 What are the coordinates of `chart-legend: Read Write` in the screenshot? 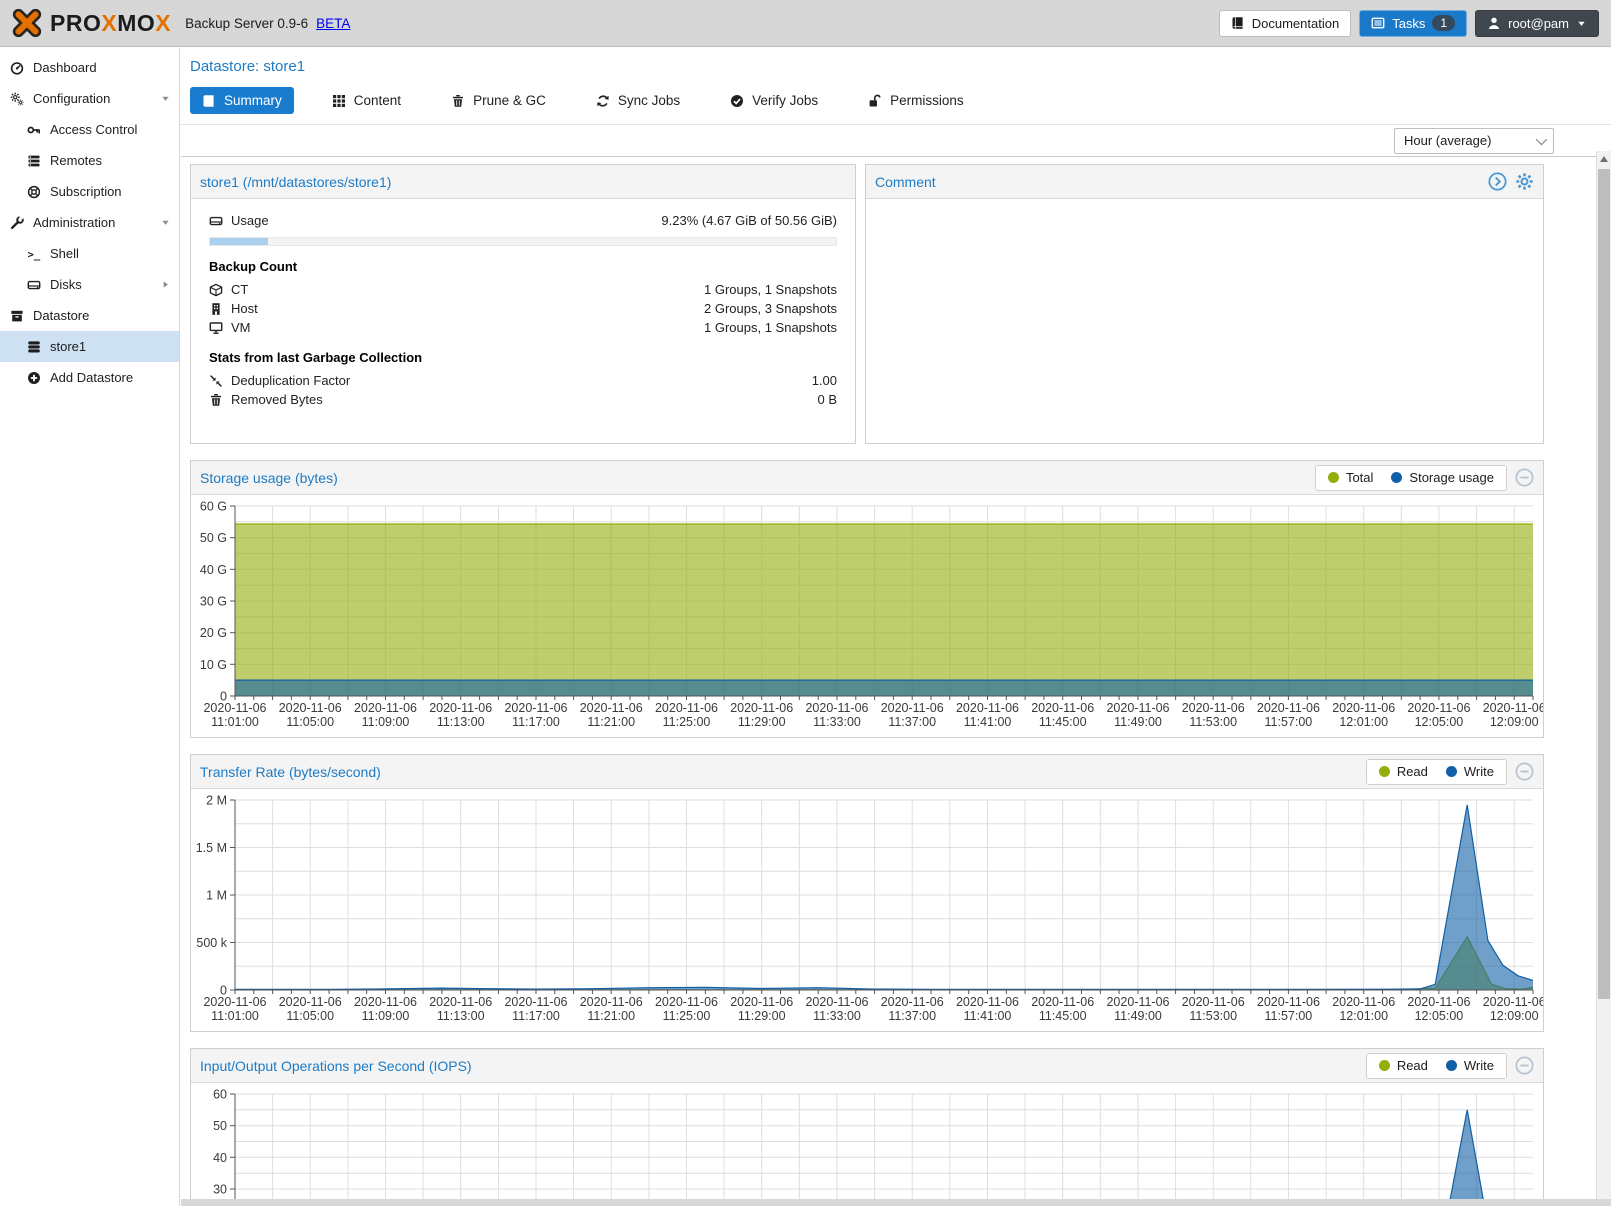 It's located at (1436, 771).